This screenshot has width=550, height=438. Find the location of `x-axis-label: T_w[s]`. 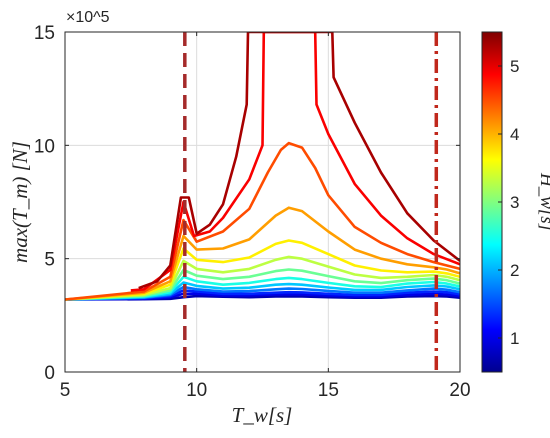

x-axis-label: T_w[s] is located at coordinates (262, 415).